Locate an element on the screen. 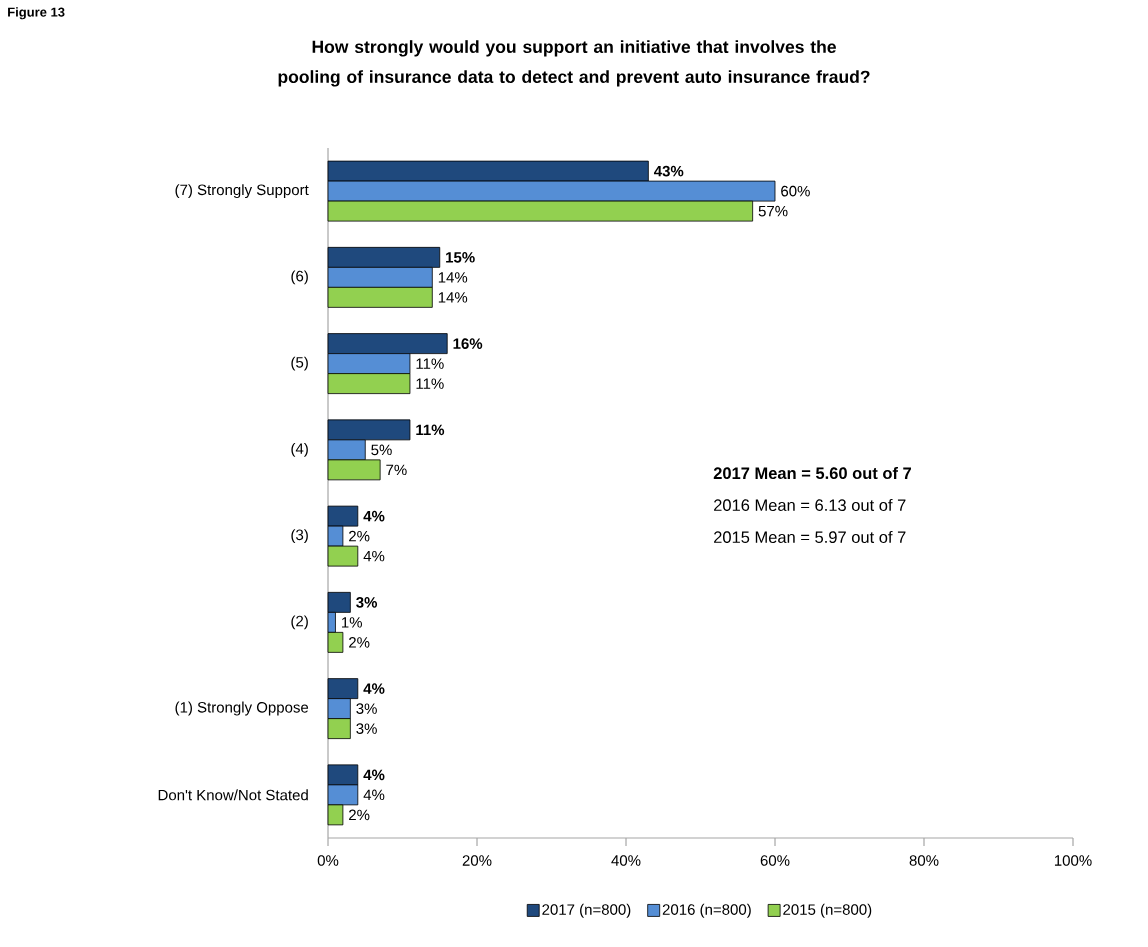  y-tick-label: (5) is located at coordinates (299, 363).